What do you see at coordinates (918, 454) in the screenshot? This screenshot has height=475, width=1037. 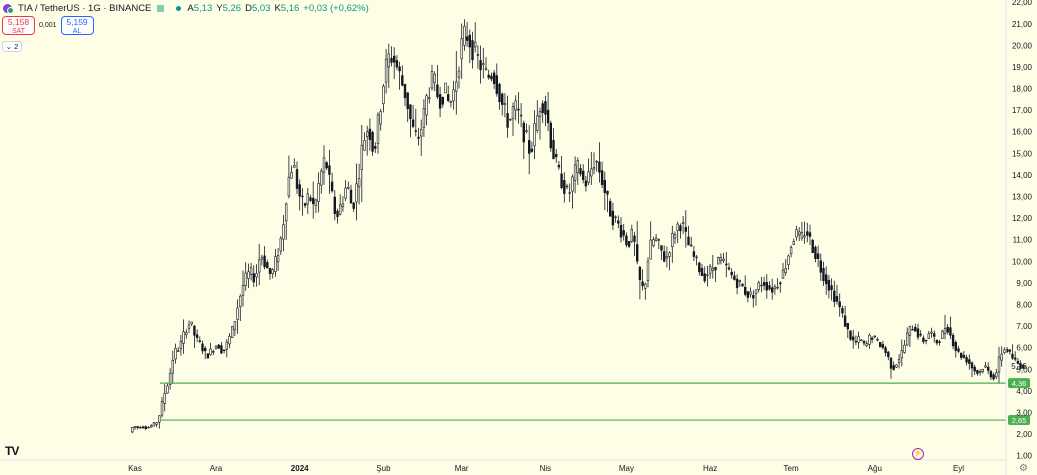 I see `lightning-icon: ⚡` at bounding box center [918, 454].